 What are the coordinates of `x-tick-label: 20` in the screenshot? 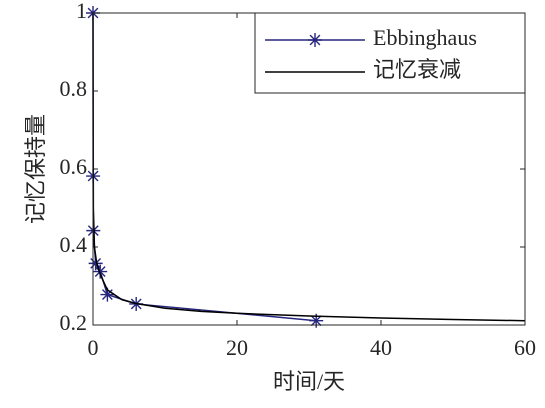 It's located at (237, 347).